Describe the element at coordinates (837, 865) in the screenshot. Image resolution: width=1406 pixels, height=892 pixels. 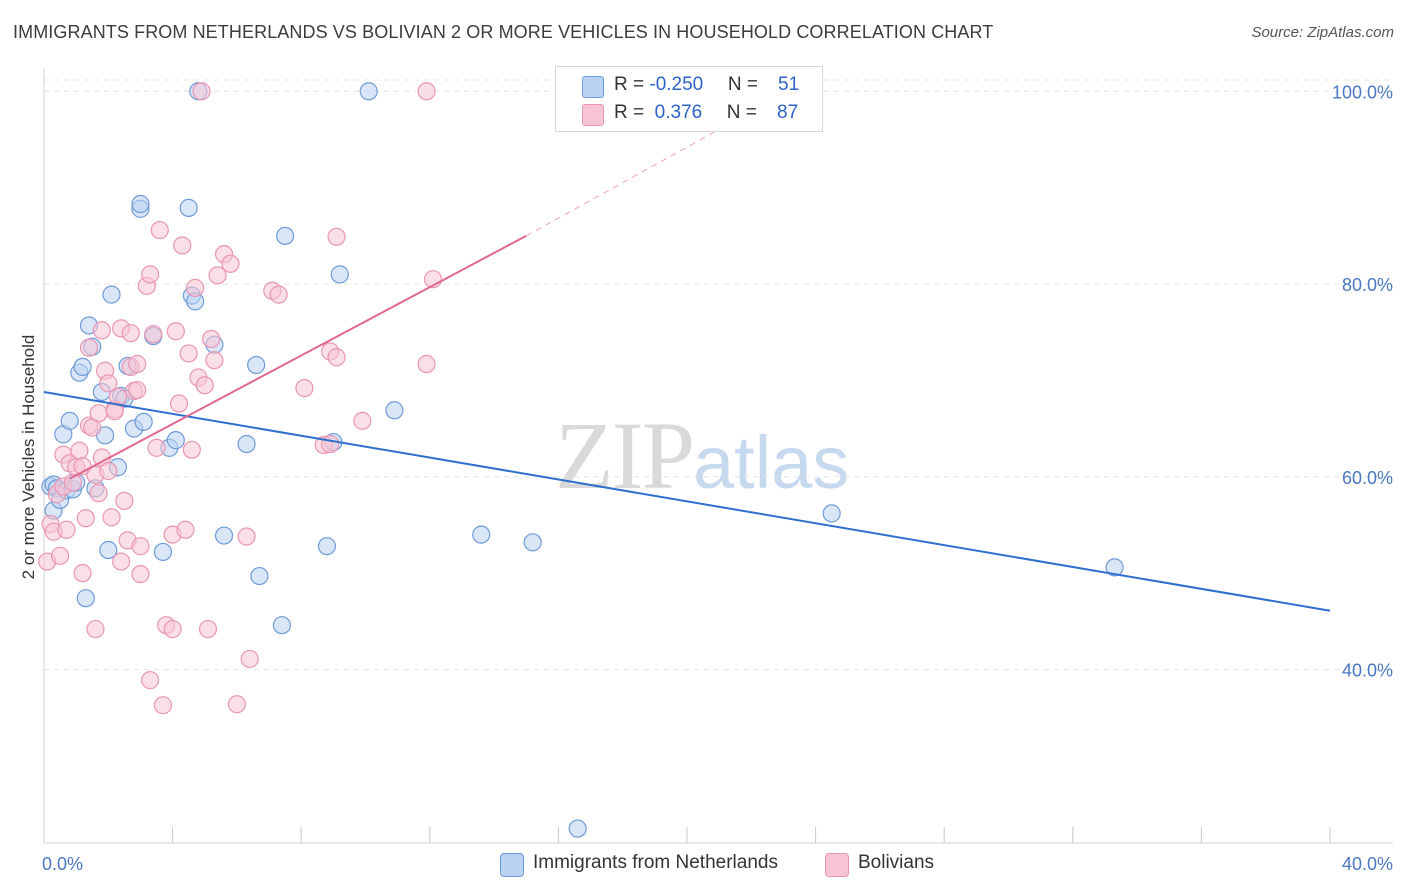
I see `bottom-legend-swatch-pink` at that location.